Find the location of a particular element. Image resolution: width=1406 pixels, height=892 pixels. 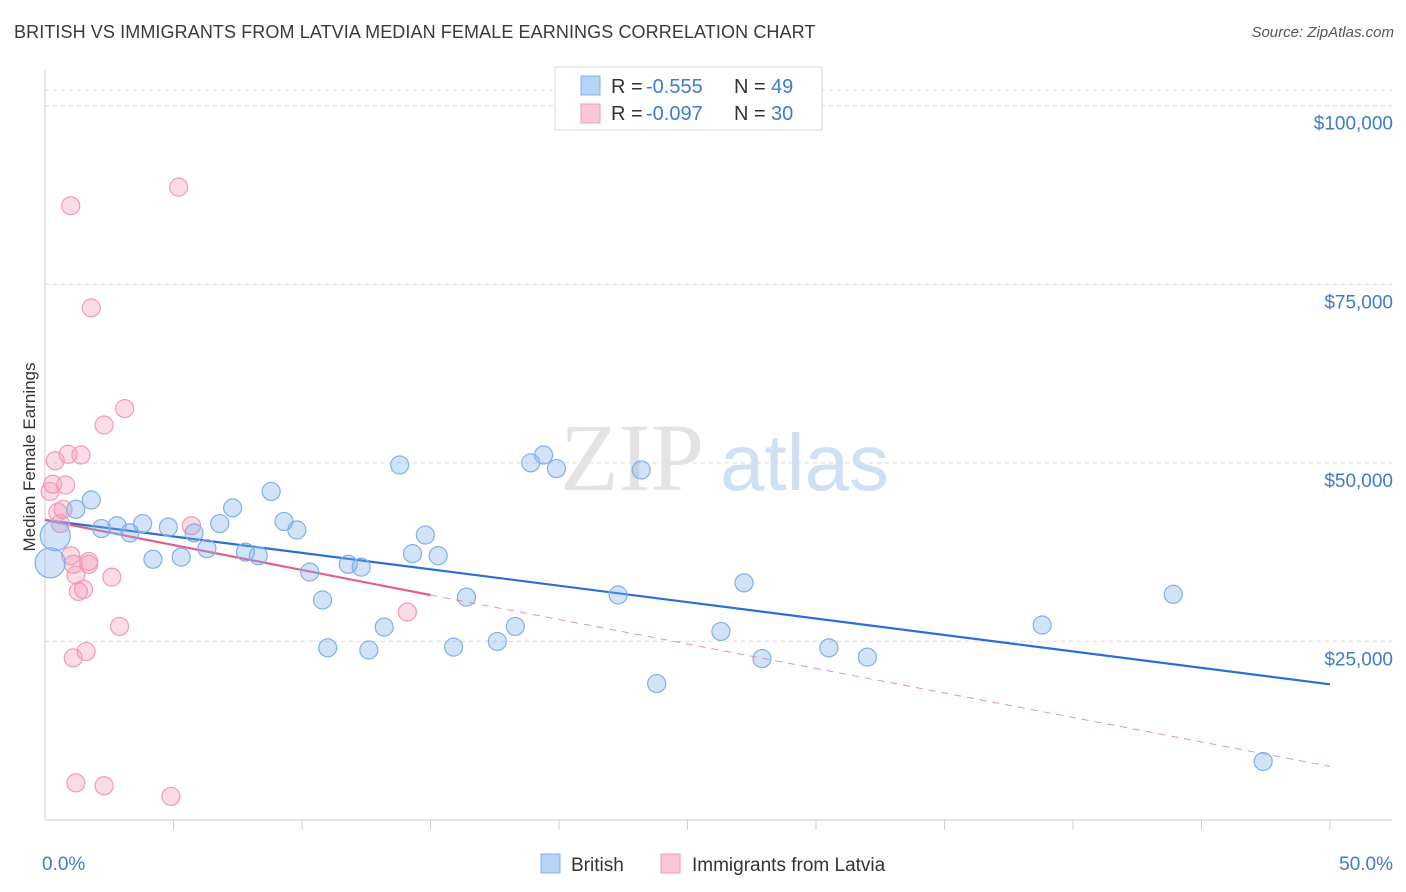

legend-r-value-latvia: -0.097 is located at coordinates (674, 114).